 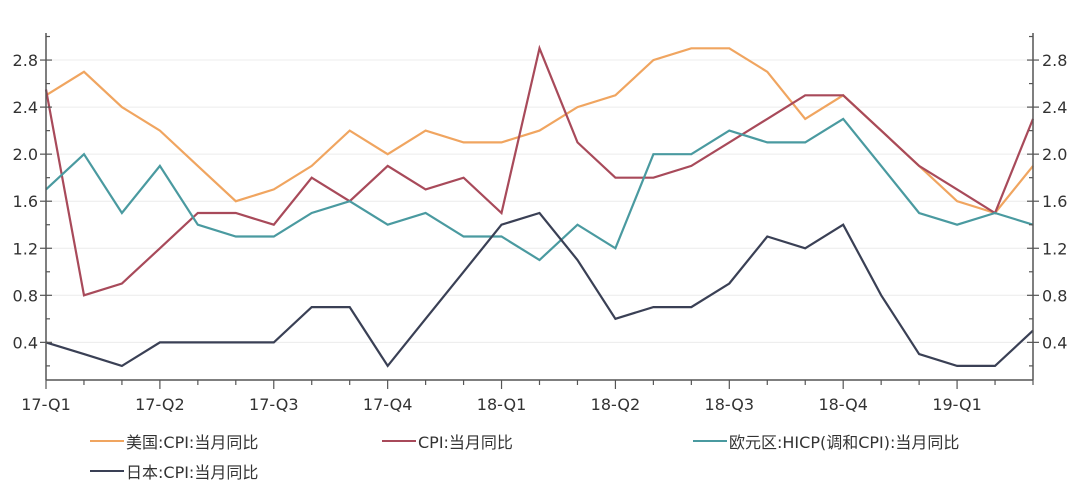 What do you see at coordinates (399, 441) in the screenshot?
I see `legend-swatch-cpi` at bounding box center [399, 441].